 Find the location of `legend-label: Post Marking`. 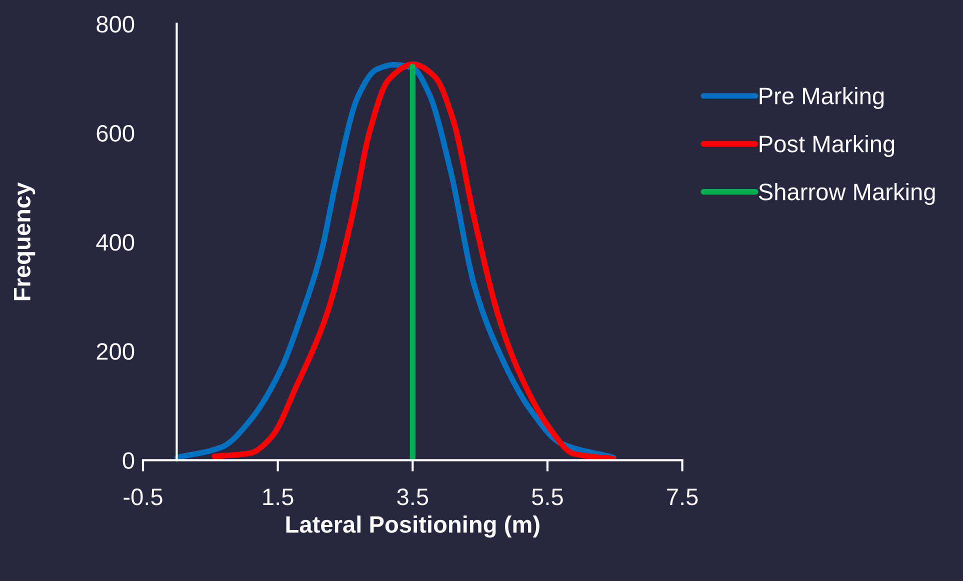

legend-label: Post Marking is located at coordinates (827, 145).